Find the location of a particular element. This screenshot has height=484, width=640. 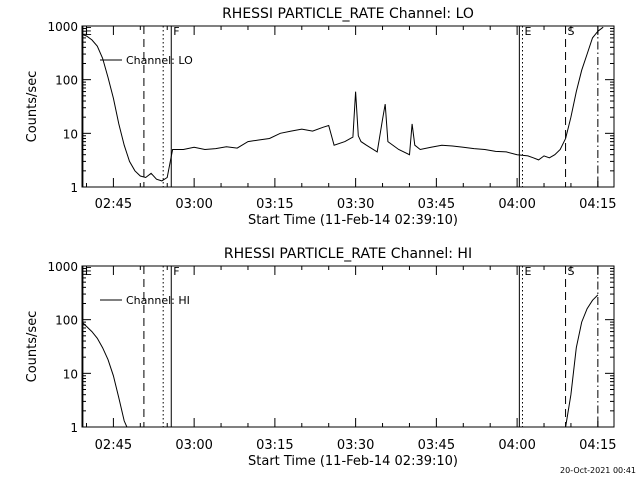

legend-label: Channel: HI is located at coordinates (158, 300).